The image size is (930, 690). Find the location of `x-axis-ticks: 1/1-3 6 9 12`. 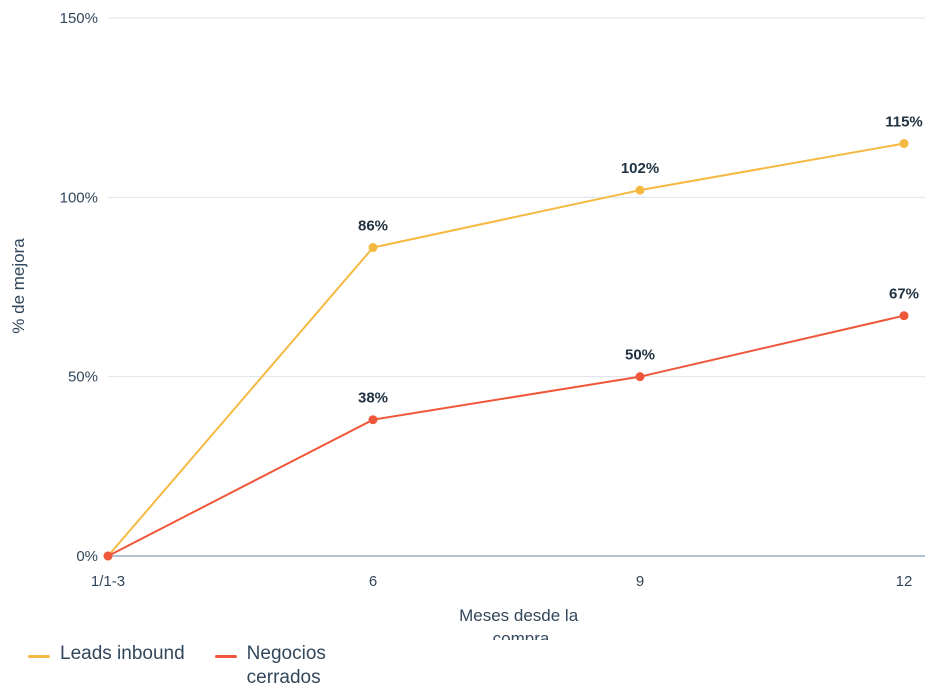

x-axis-ticks: 1/1-3 6 9 12 is located at coordinates (501, 581).